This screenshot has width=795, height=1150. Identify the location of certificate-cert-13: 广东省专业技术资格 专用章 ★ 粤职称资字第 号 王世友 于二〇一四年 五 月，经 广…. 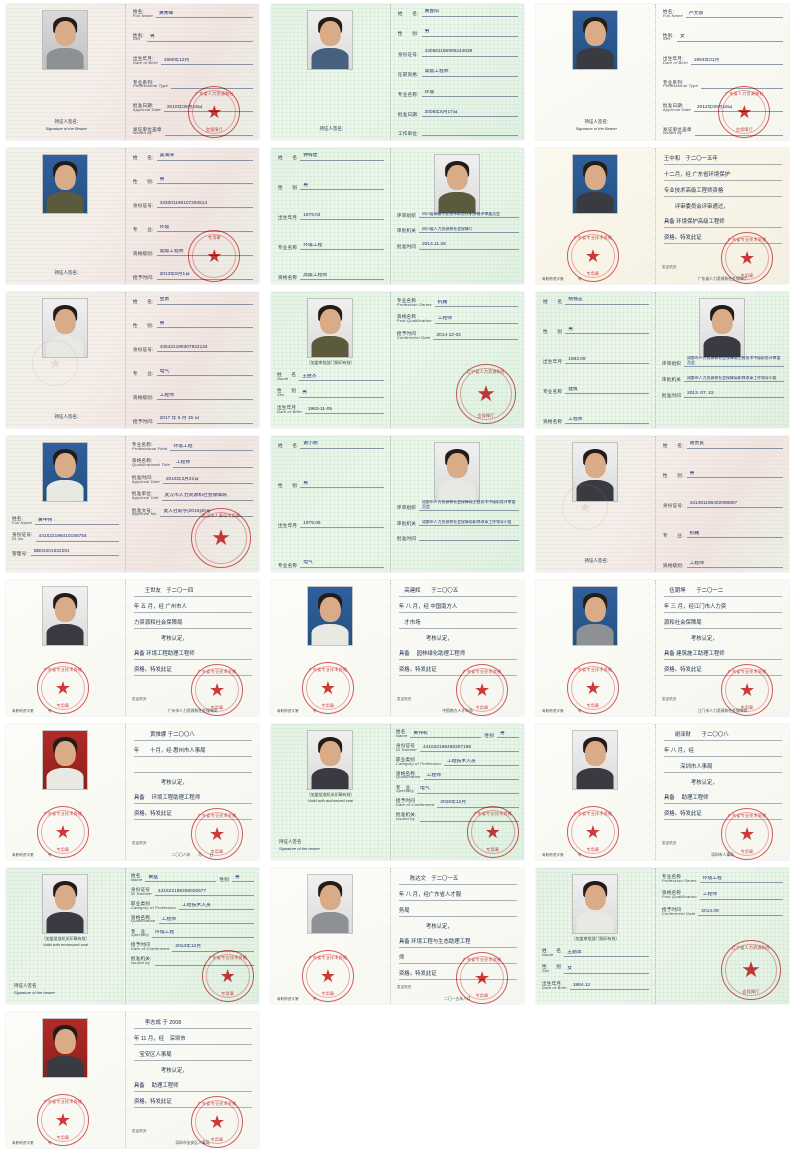
(132, 648).